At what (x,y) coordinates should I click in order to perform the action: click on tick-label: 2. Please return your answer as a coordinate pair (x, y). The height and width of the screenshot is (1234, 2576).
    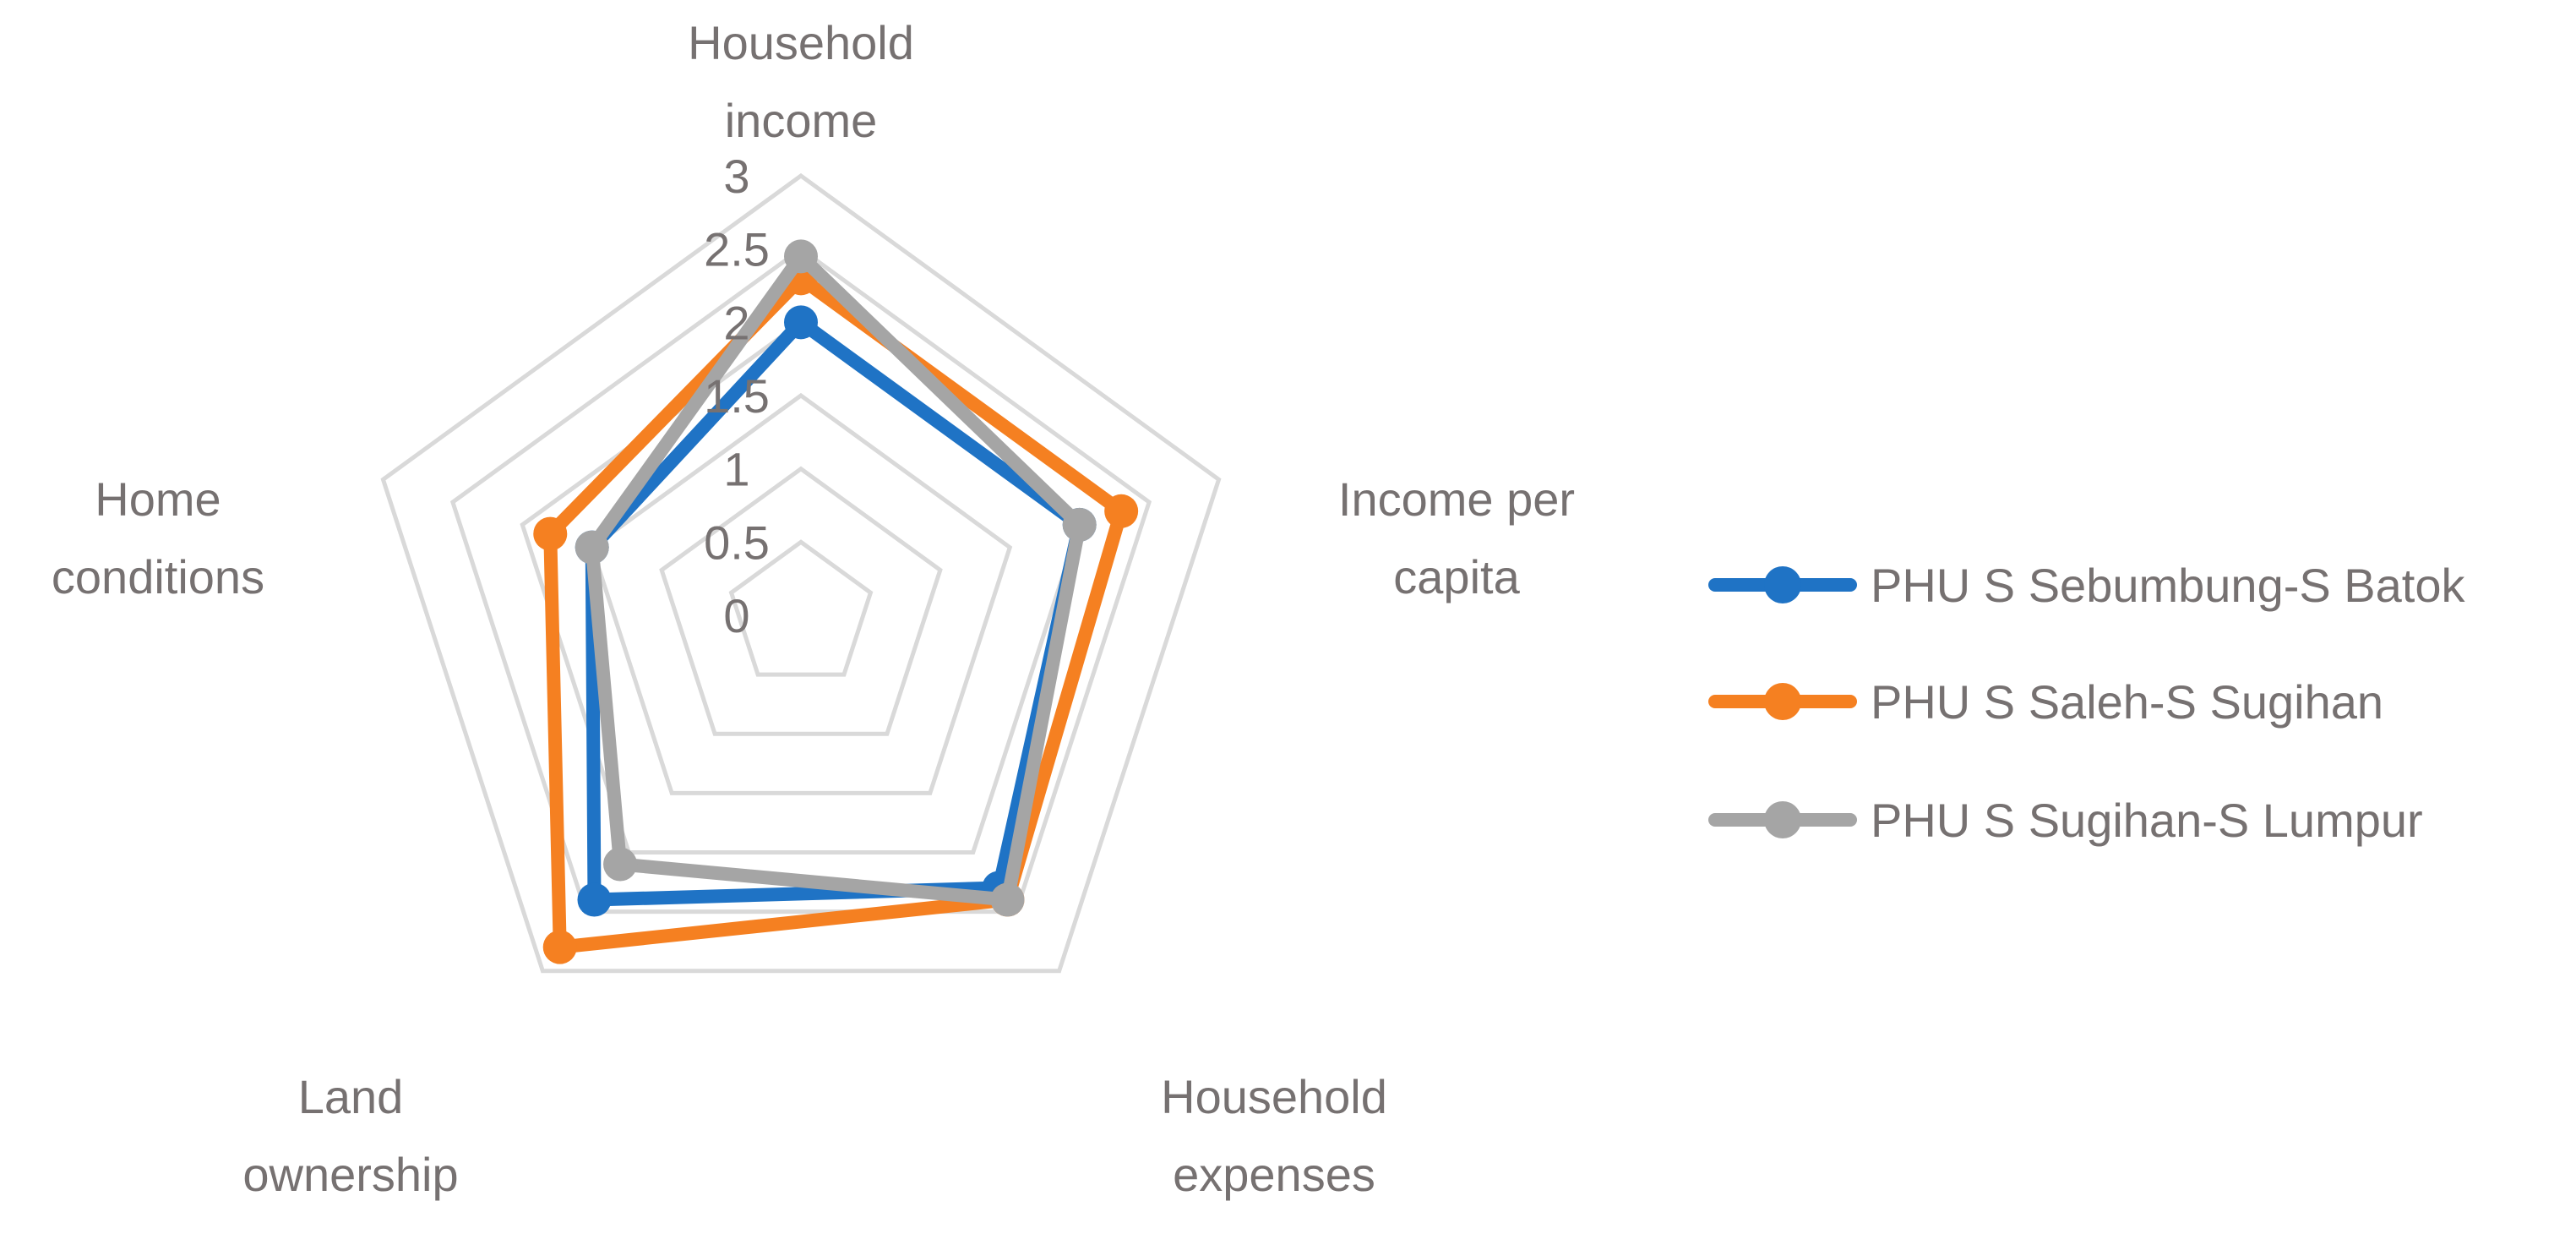
    Looking at the image, I should click on (736, 323).